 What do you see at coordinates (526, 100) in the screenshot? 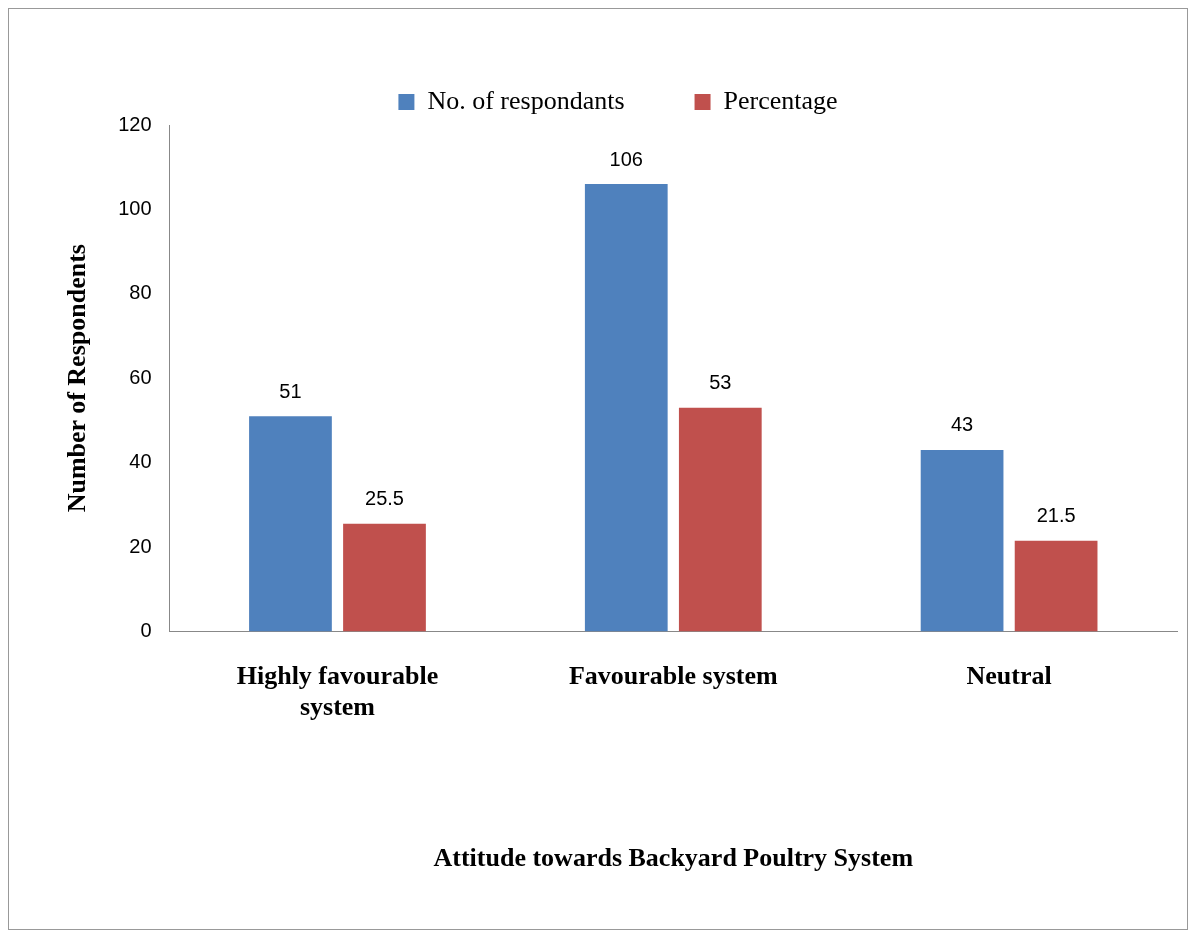
I see `legend-label: No. of respondants` at bounding box center [526, 100].